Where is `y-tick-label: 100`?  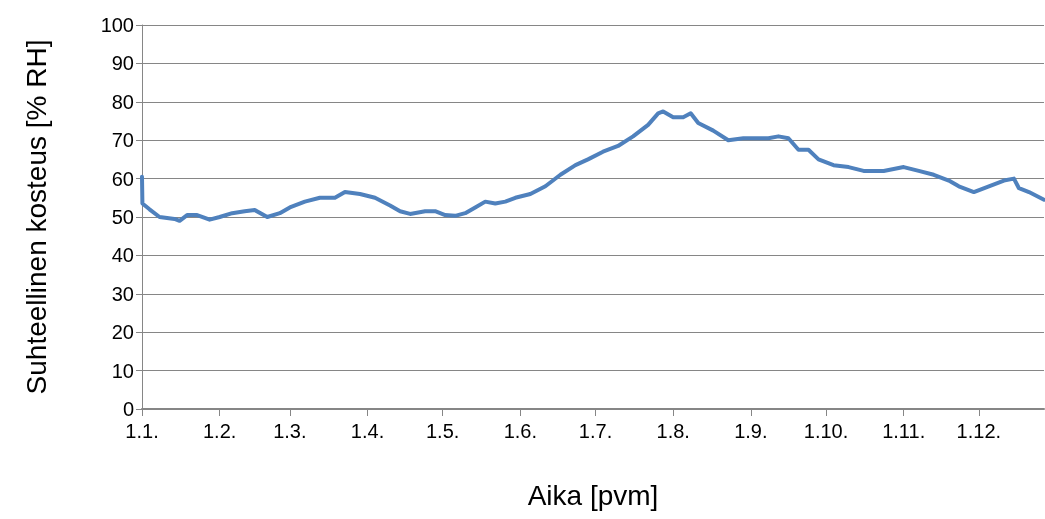 y-tick-label: 100 is located at coordinates (117, 25).